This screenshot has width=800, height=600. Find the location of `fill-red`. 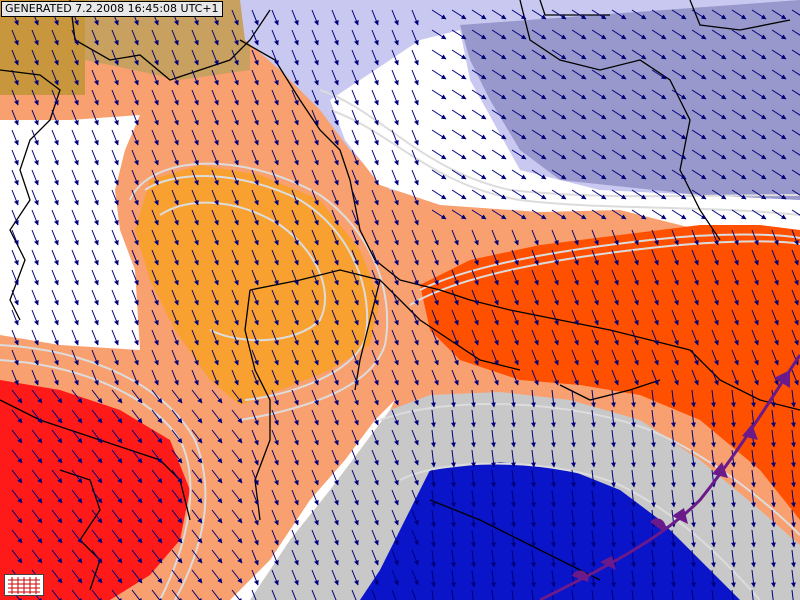

fill-red is located at coordinates (95, 490).